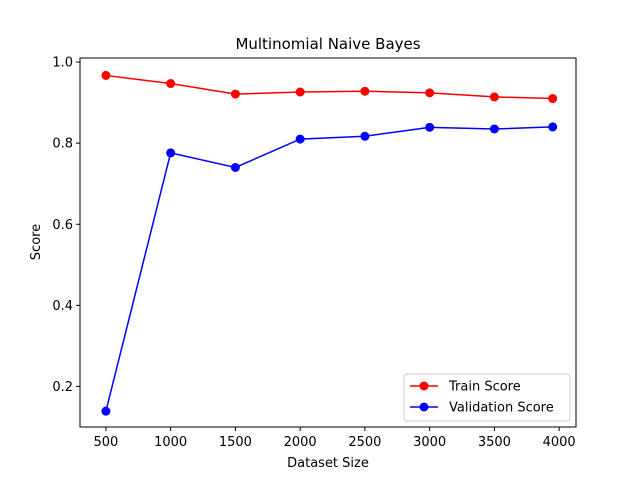  I want to click on legend: Train Score Validation Score, so click(487, 397).